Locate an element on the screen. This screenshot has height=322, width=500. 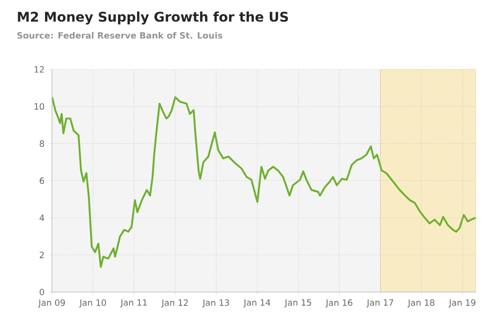
x-tick-label: Jan 14 is located at coordinates (256, 303).